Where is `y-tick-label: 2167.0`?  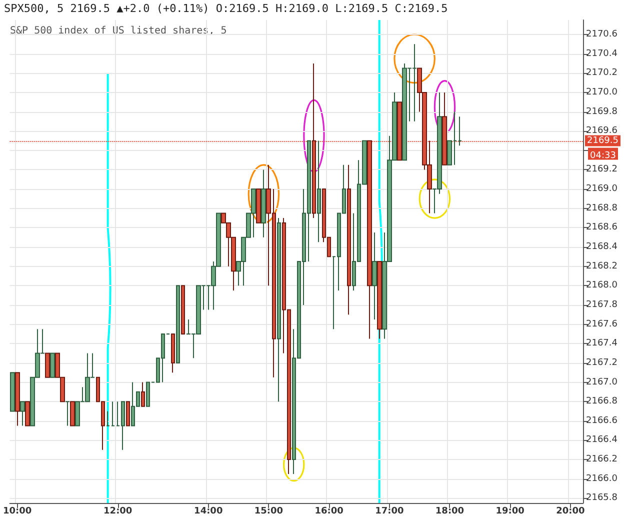
y-tick-label: 2167.0 is located at coordinates (602, 382).